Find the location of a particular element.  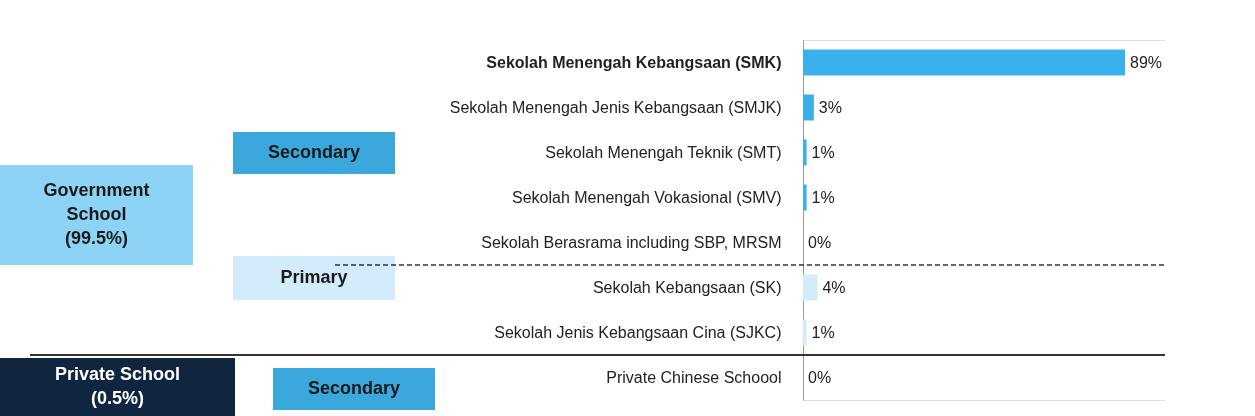

text: Government School (99.5%) is located at coordinates (96, 214).